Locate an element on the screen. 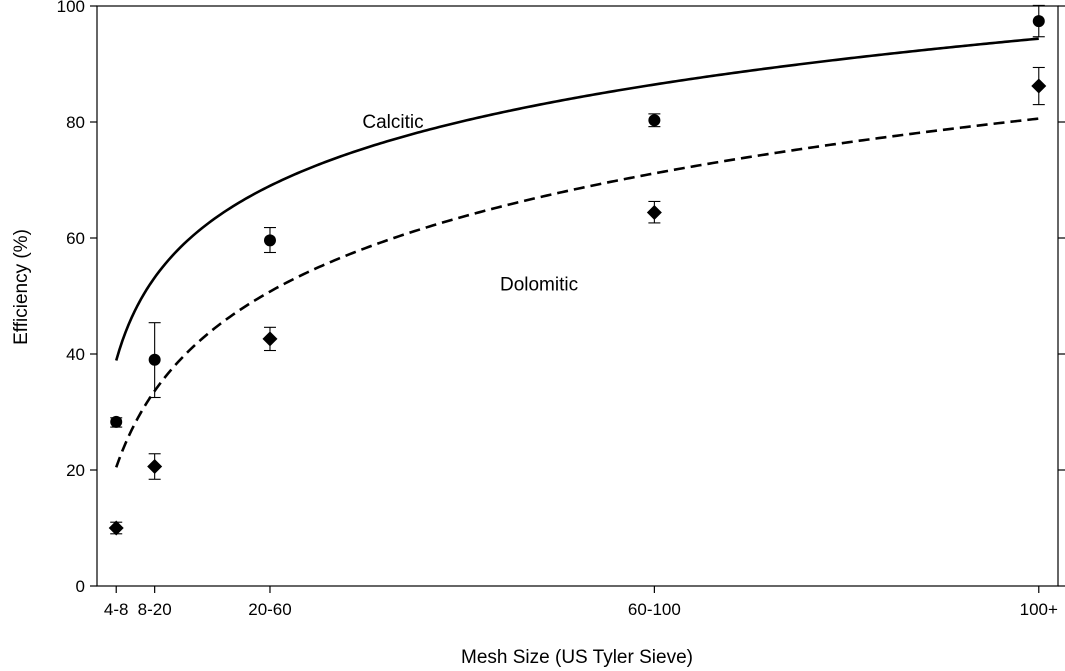 The height and width of the screenshot is (671, 1065). x-tick-label: 60-100 is located at coordinates (654, 609).